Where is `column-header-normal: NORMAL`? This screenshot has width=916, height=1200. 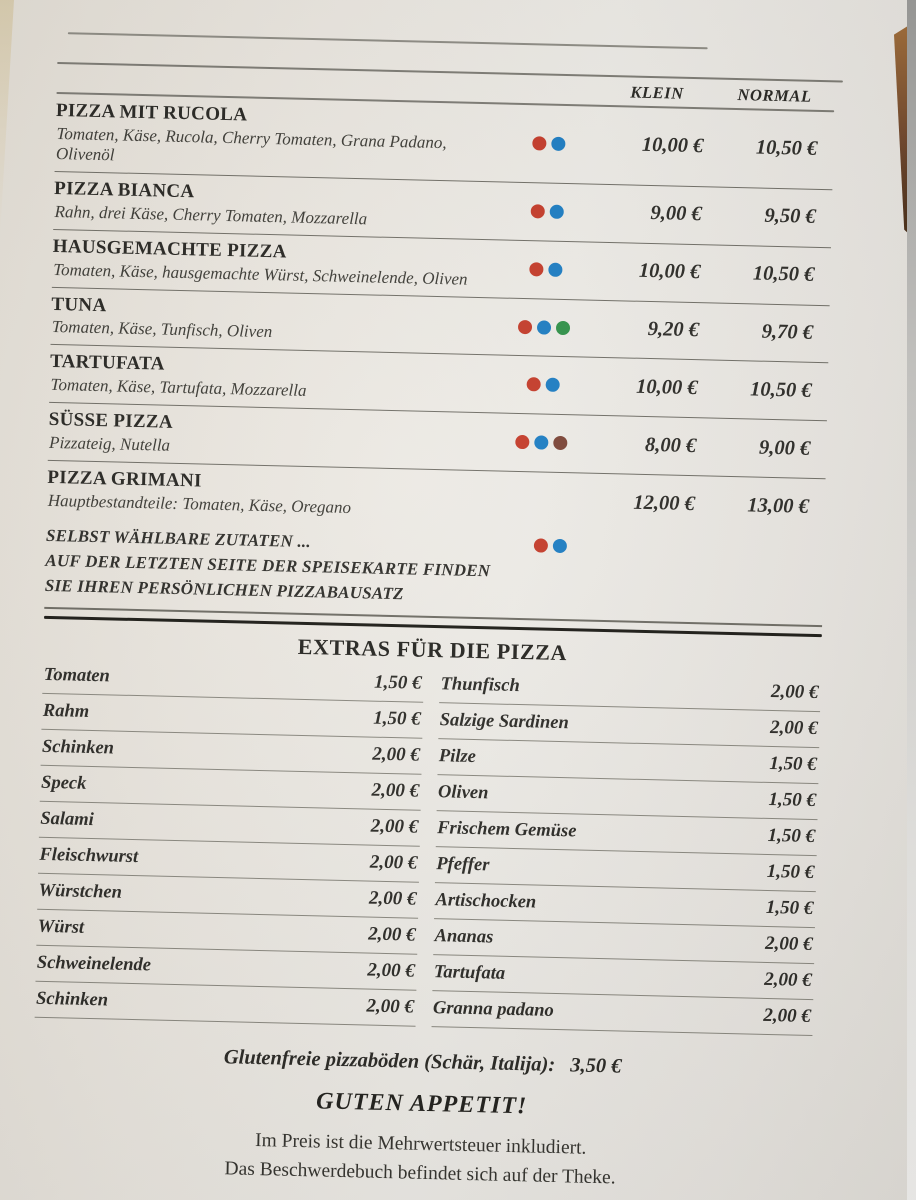 column-header-normal: NORMAL is located at coordinates (774, 95).